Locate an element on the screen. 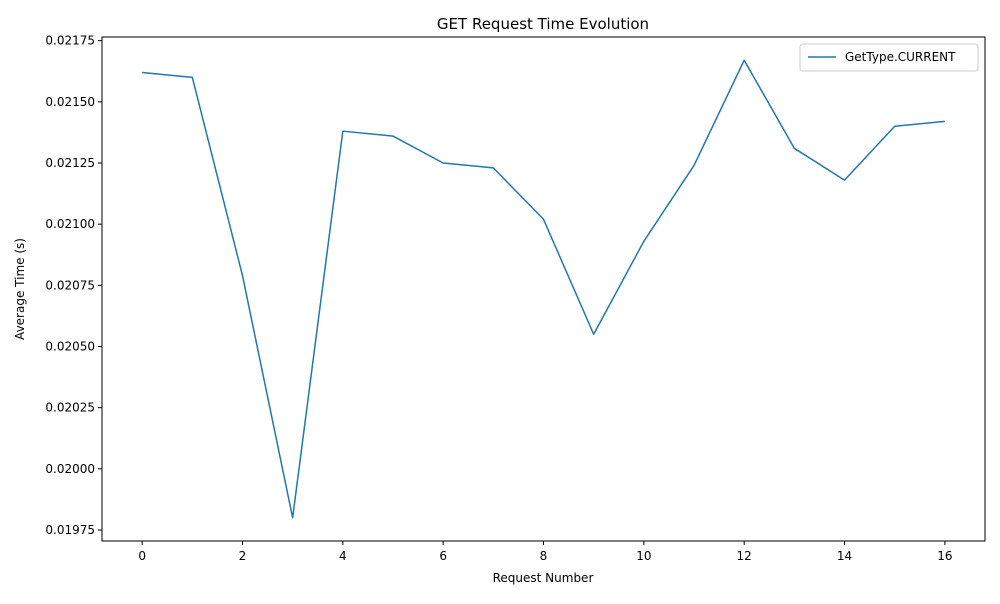 This screenshot has width=1000, height=604. y-tick-label: 0.02175 is located at coordinates (70, 41).